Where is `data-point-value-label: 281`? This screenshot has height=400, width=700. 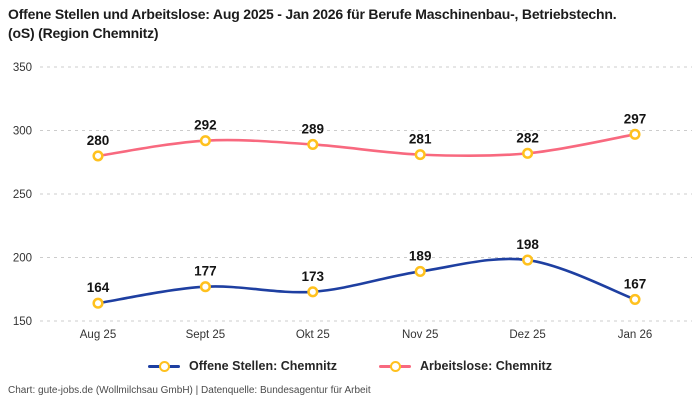 data-point-value-label: 281 is located at coordinates (420, 139).